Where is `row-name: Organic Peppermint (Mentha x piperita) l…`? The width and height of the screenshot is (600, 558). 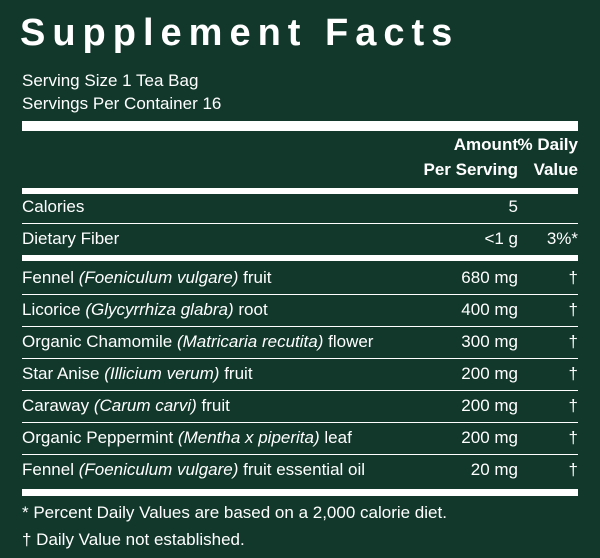
row-name: Organic Peppermint (Mentha x piperita) l… is located at coordinates (187, 438).